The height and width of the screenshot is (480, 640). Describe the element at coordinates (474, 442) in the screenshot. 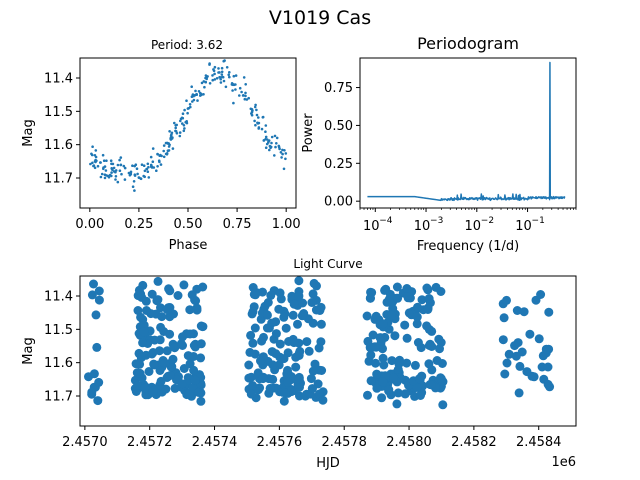

I see `xtick-label: 2.4582` at that location.